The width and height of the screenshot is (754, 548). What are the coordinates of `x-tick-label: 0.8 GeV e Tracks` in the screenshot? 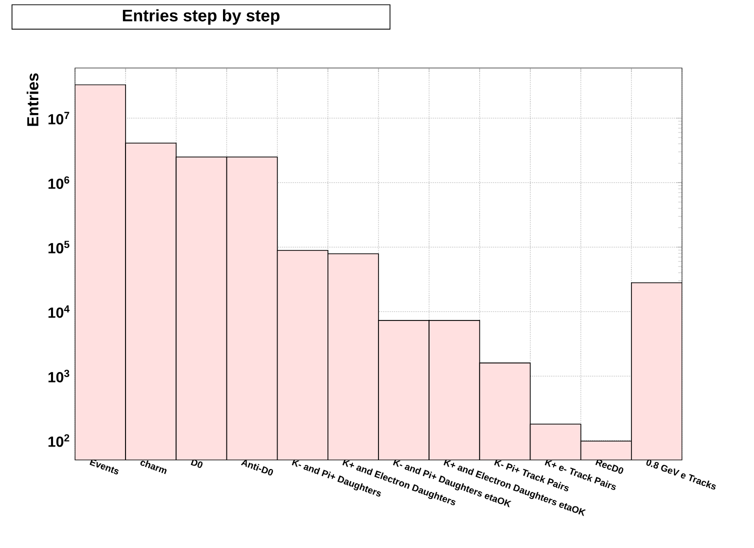 It's located at (681, 474).